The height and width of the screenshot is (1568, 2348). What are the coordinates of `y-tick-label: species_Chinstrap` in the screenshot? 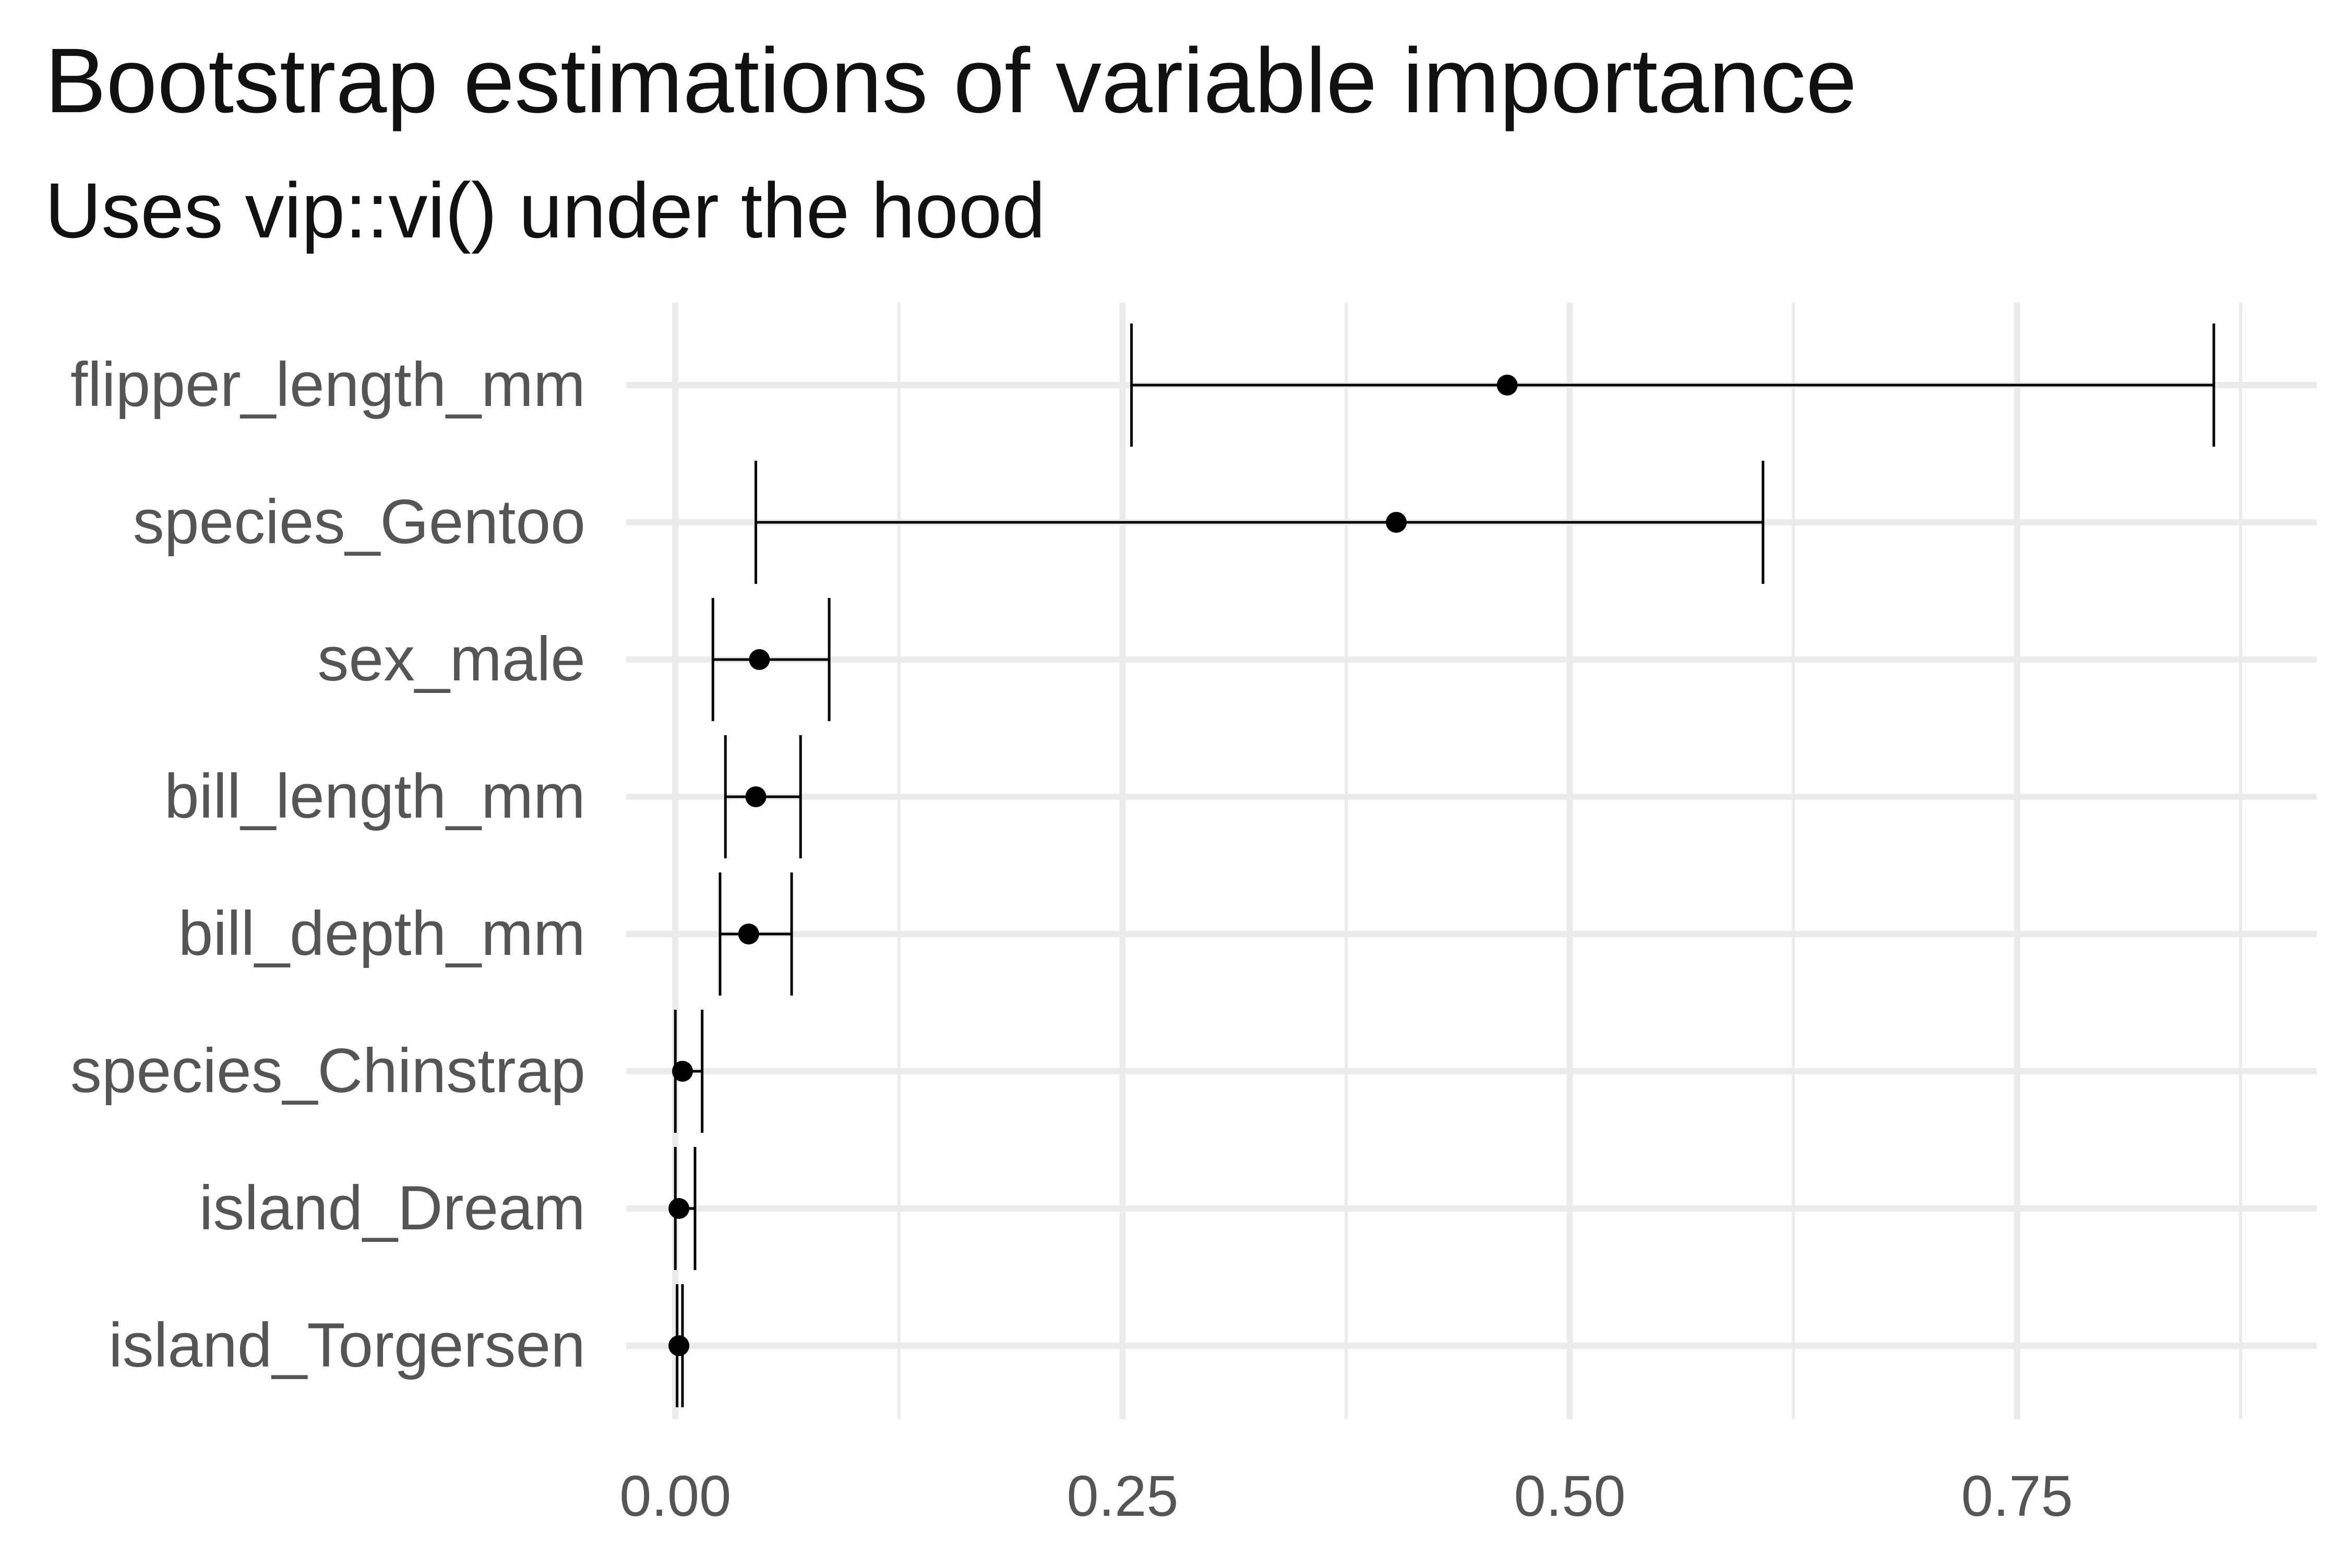 It's located at (327, 1071).